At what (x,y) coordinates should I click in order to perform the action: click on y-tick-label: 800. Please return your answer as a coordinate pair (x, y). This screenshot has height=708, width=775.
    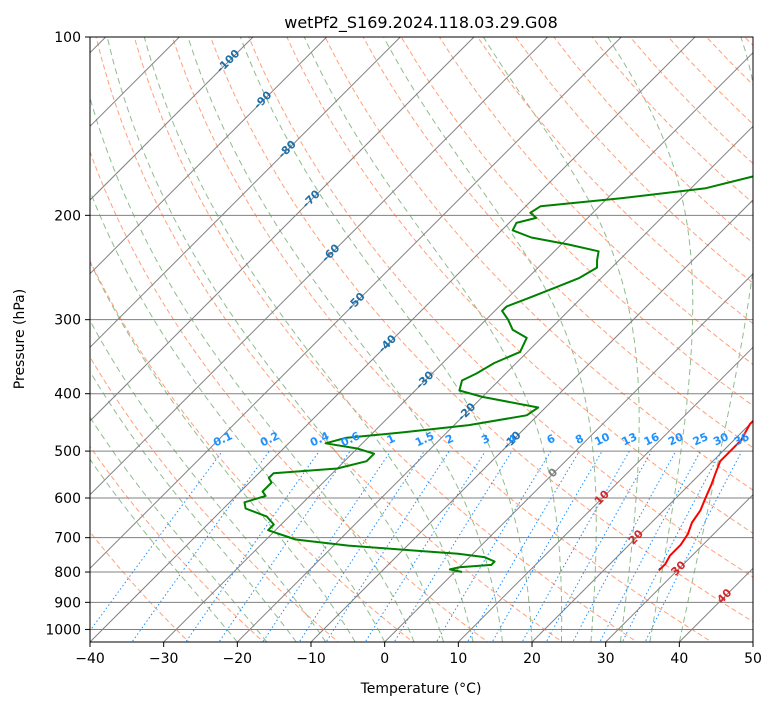
    Looking at the image, I should click on (67, 573).